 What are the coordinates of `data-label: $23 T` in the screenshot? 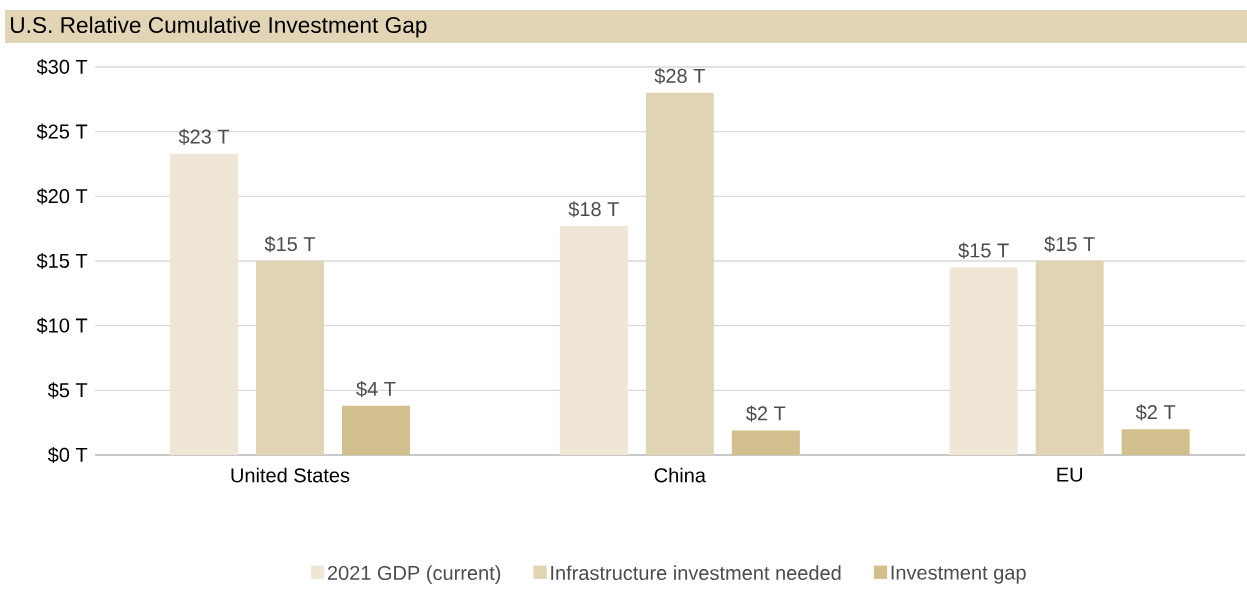 It's located at (204, 136).